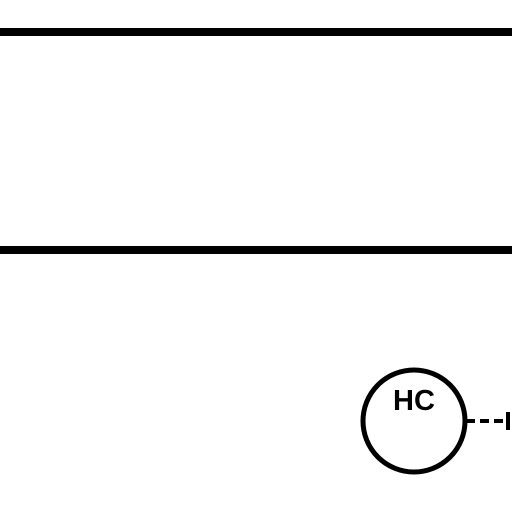 The image size is (512, 512). Describe the element at coordinates (256, 250) in the screenshot. I see `middle-horizontal-line` at that location.